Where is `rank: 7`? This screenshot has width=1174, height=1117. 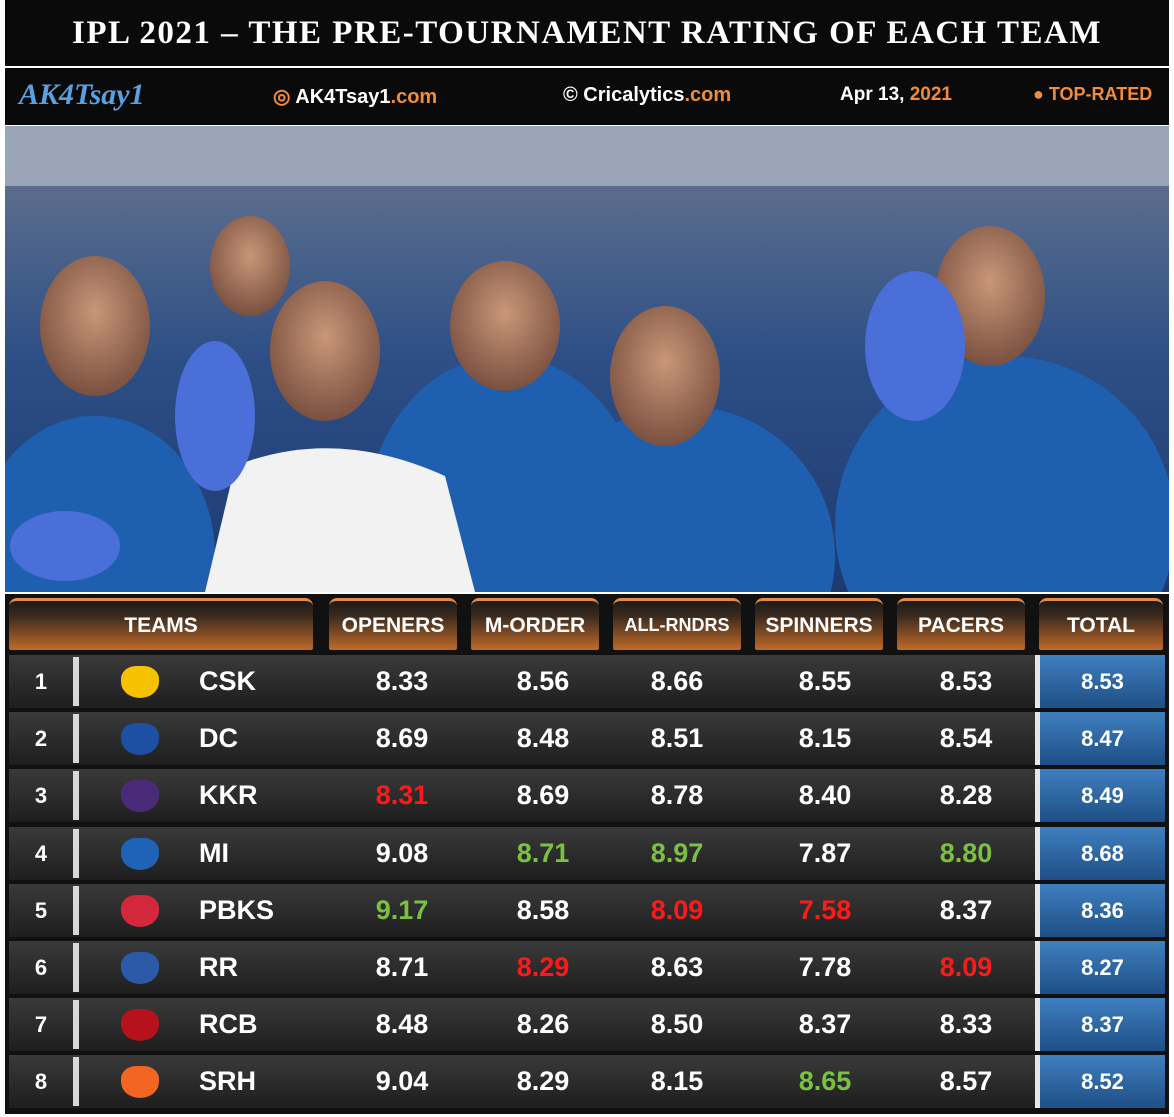
rank: 7 is located at coordinates (41, 1025).